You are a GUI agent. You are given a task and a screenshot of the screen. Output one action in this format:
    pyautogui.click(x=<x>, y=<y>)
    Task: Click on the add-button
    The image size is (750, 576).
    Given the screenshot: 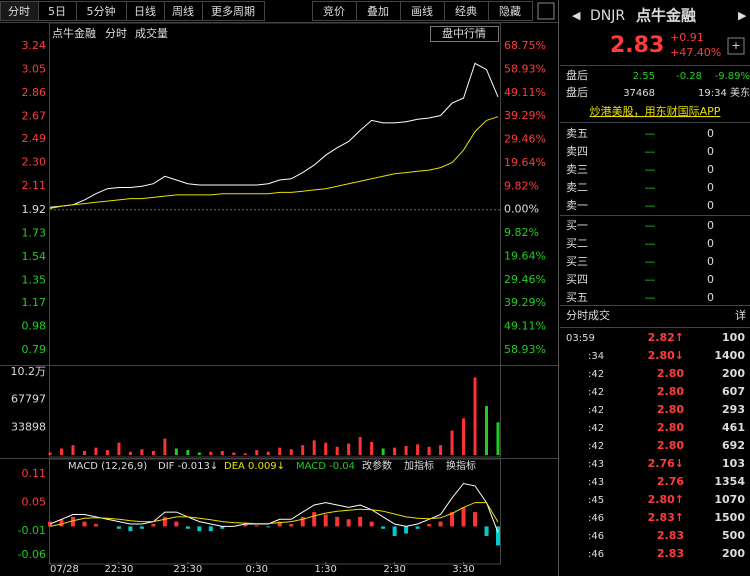 What is the action you would take?
    pyautogui.click(x=736, y=46)
    